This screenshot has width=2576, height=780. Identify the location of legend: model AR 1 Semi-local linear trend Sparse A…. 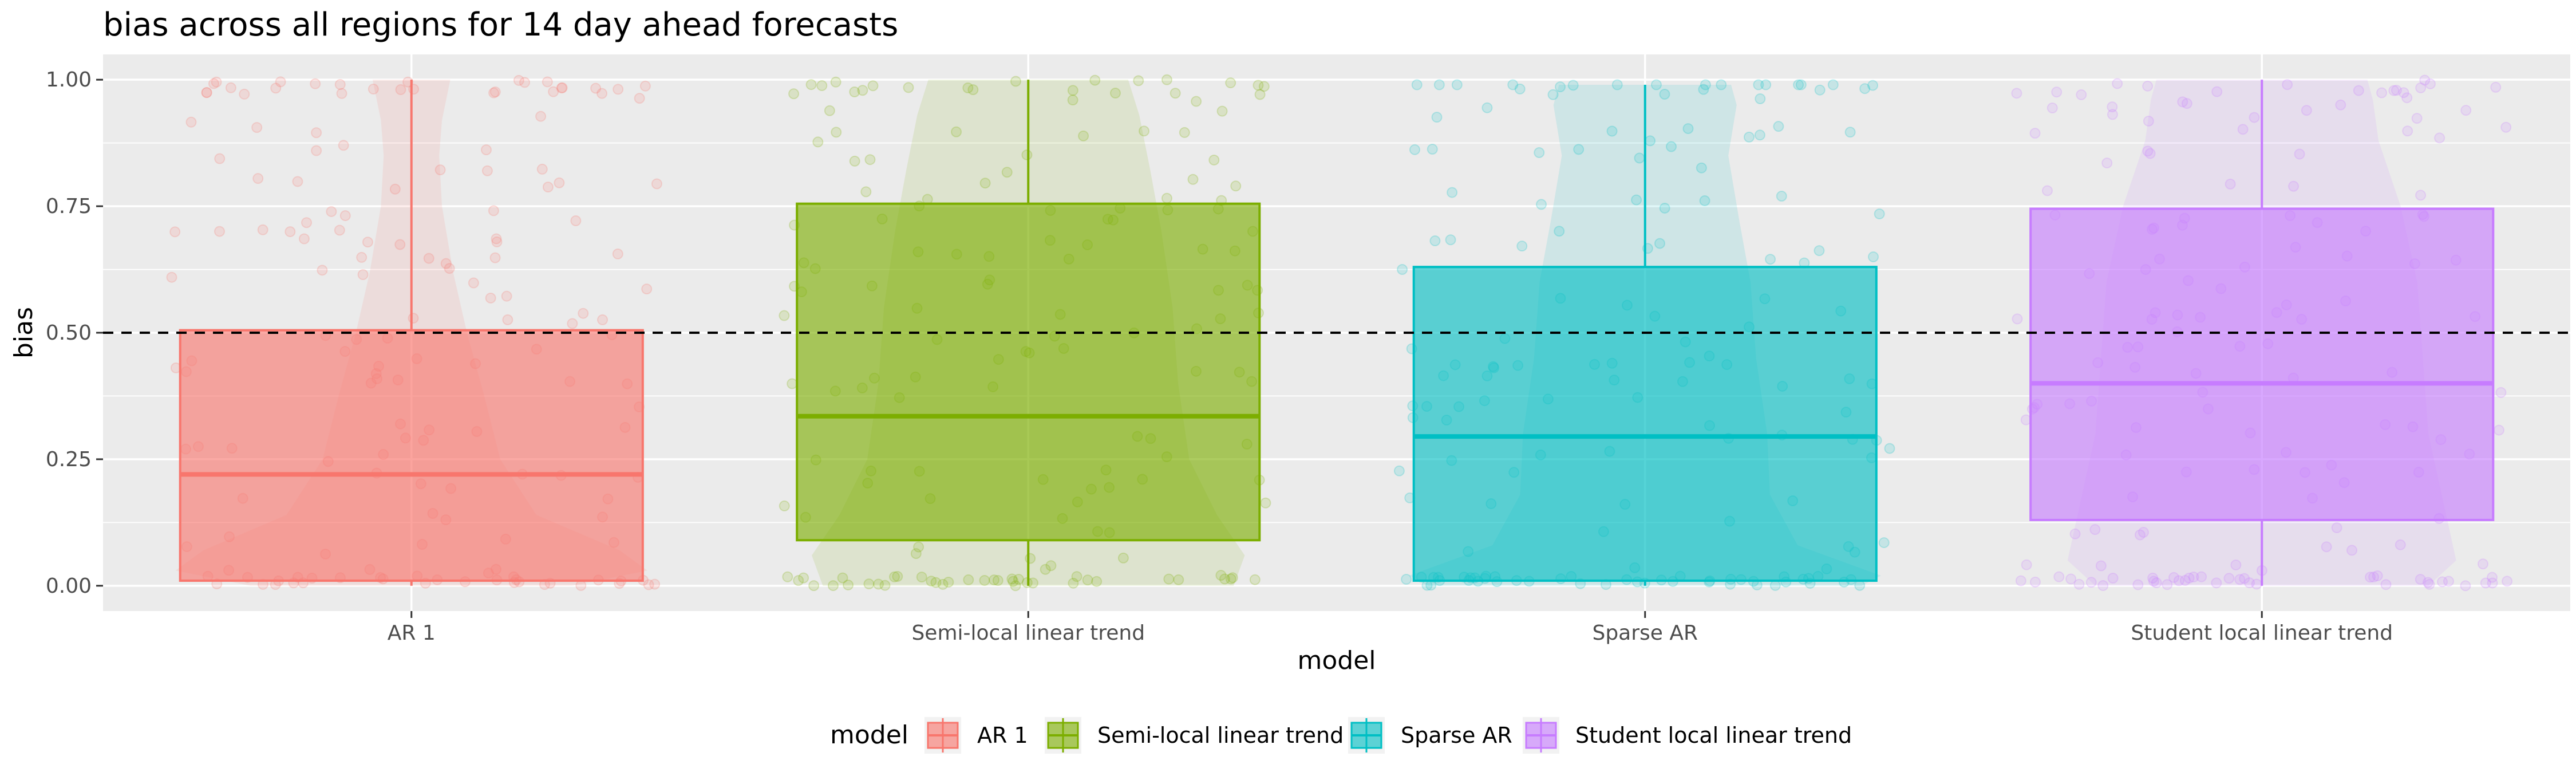
(1341, 735).